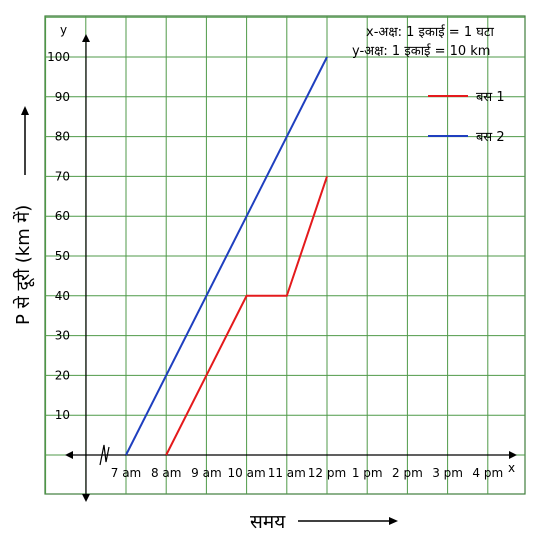  I want to click on x-tick-label: 2 pm, so click(407, 473).